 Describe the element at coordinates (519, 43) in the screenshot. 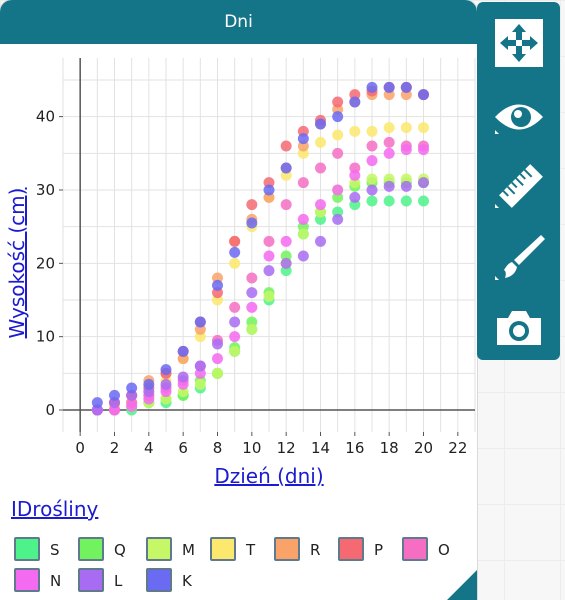

I see `move-tool-button` at that location.